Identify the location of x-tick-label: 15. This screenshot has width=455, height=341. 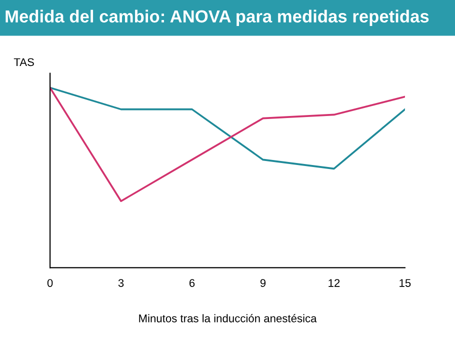
(405, 283).